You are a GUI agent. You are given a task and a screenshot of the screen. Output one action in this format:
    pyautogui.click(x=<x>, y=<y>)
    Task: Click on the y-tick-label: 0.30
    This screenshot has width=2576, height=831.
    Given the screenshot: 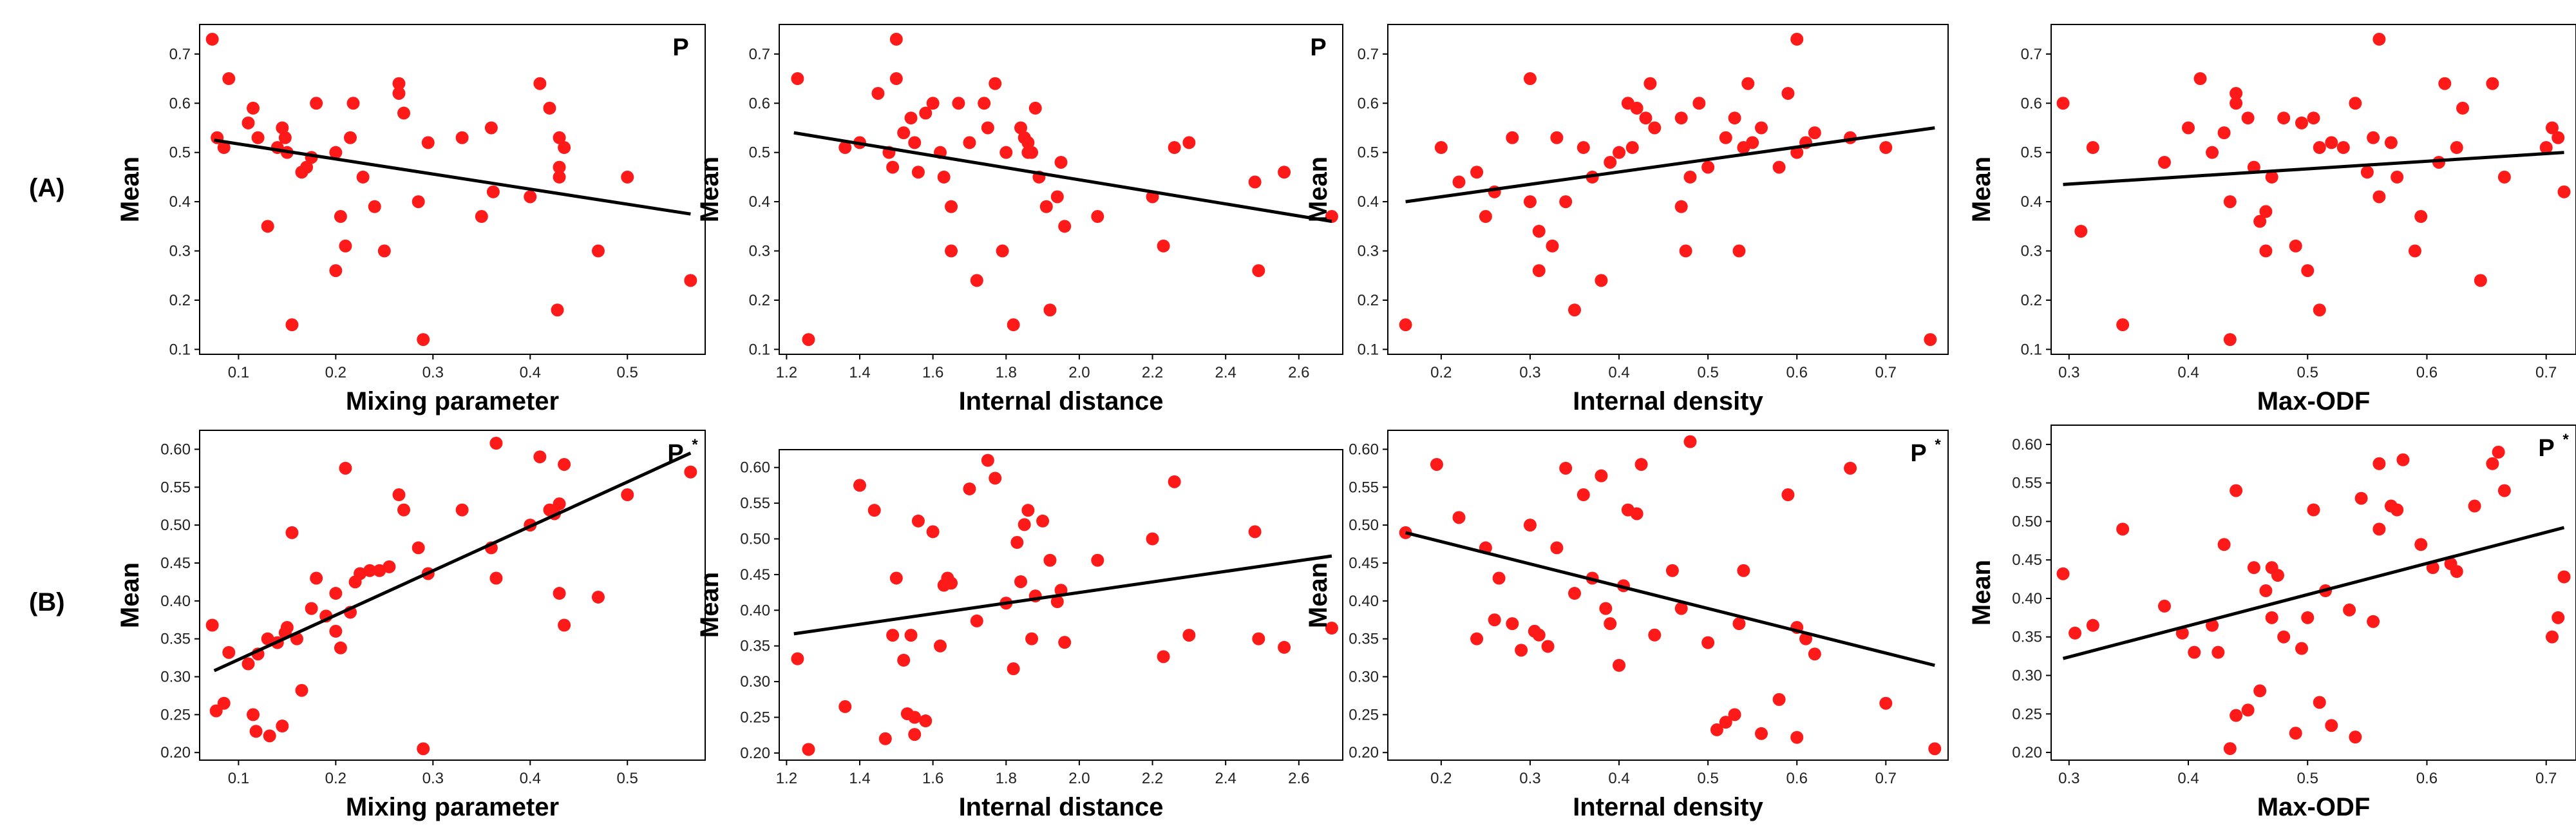 What is the action you would take?
    pyautogui.click(x=2027, y=676)
    